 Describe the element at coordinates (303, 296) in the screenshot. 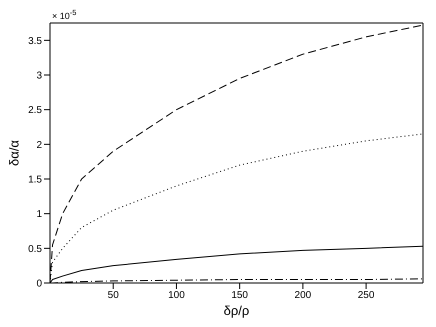

I see `x-tick-label: 200` at that location.